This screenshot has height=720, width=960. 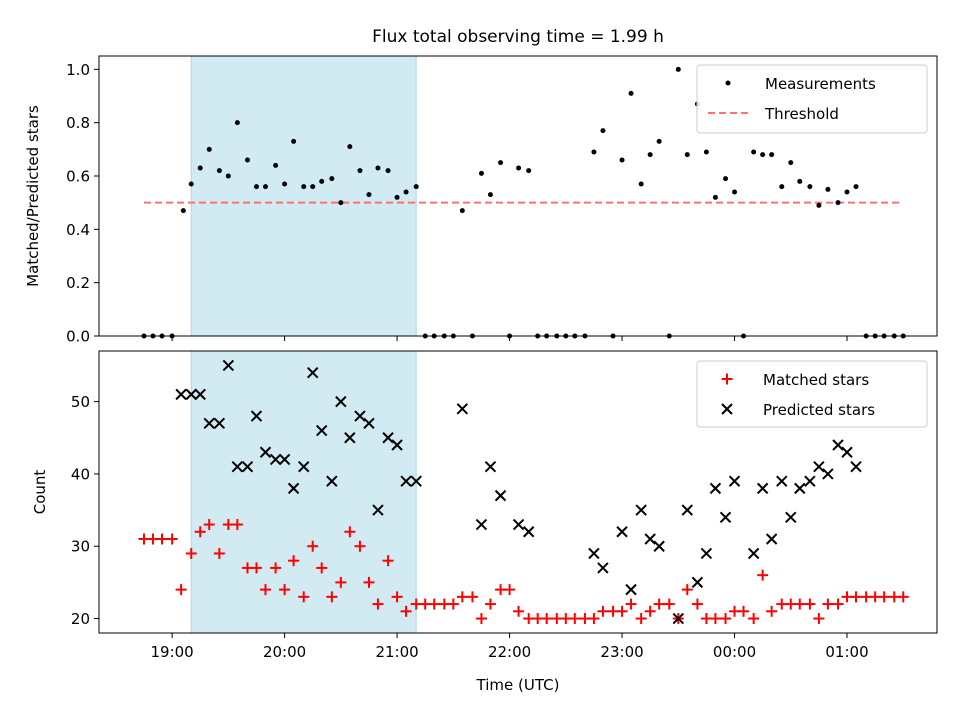 What do you see at coordinates (518, 37) in the screenshot?
I see `top-chart-title: Flux total observing time = 1.99 h` at bounding box center [518, 37].